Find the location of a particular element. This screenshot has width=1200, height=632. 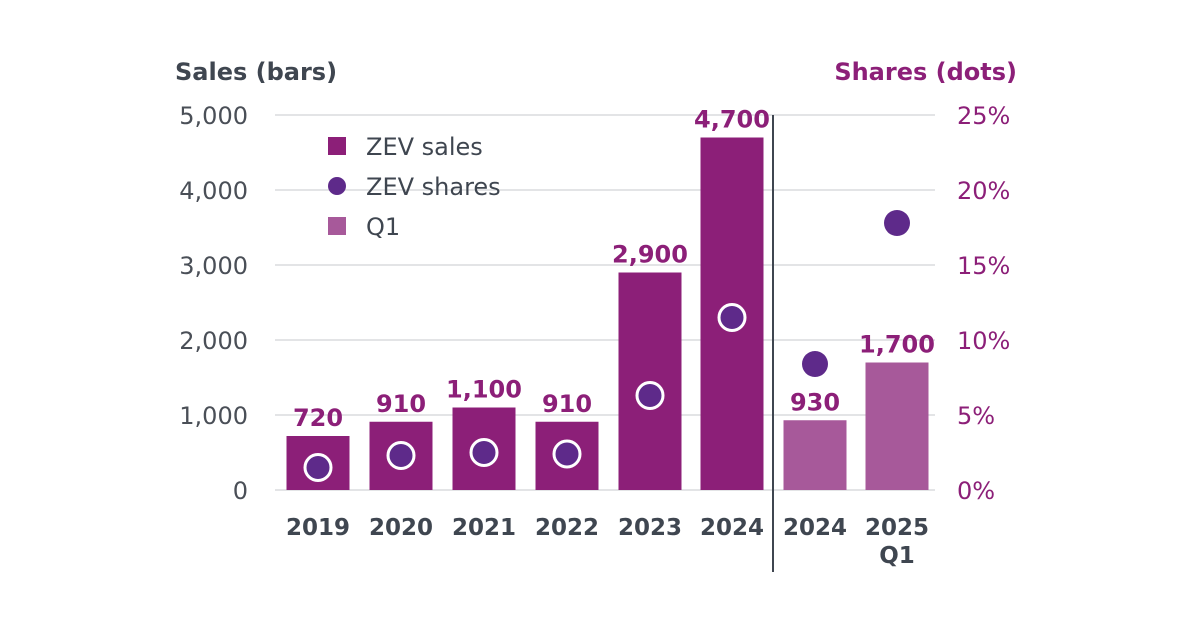

left-tick-label: 3,000 is located at coordinates (213, 266).